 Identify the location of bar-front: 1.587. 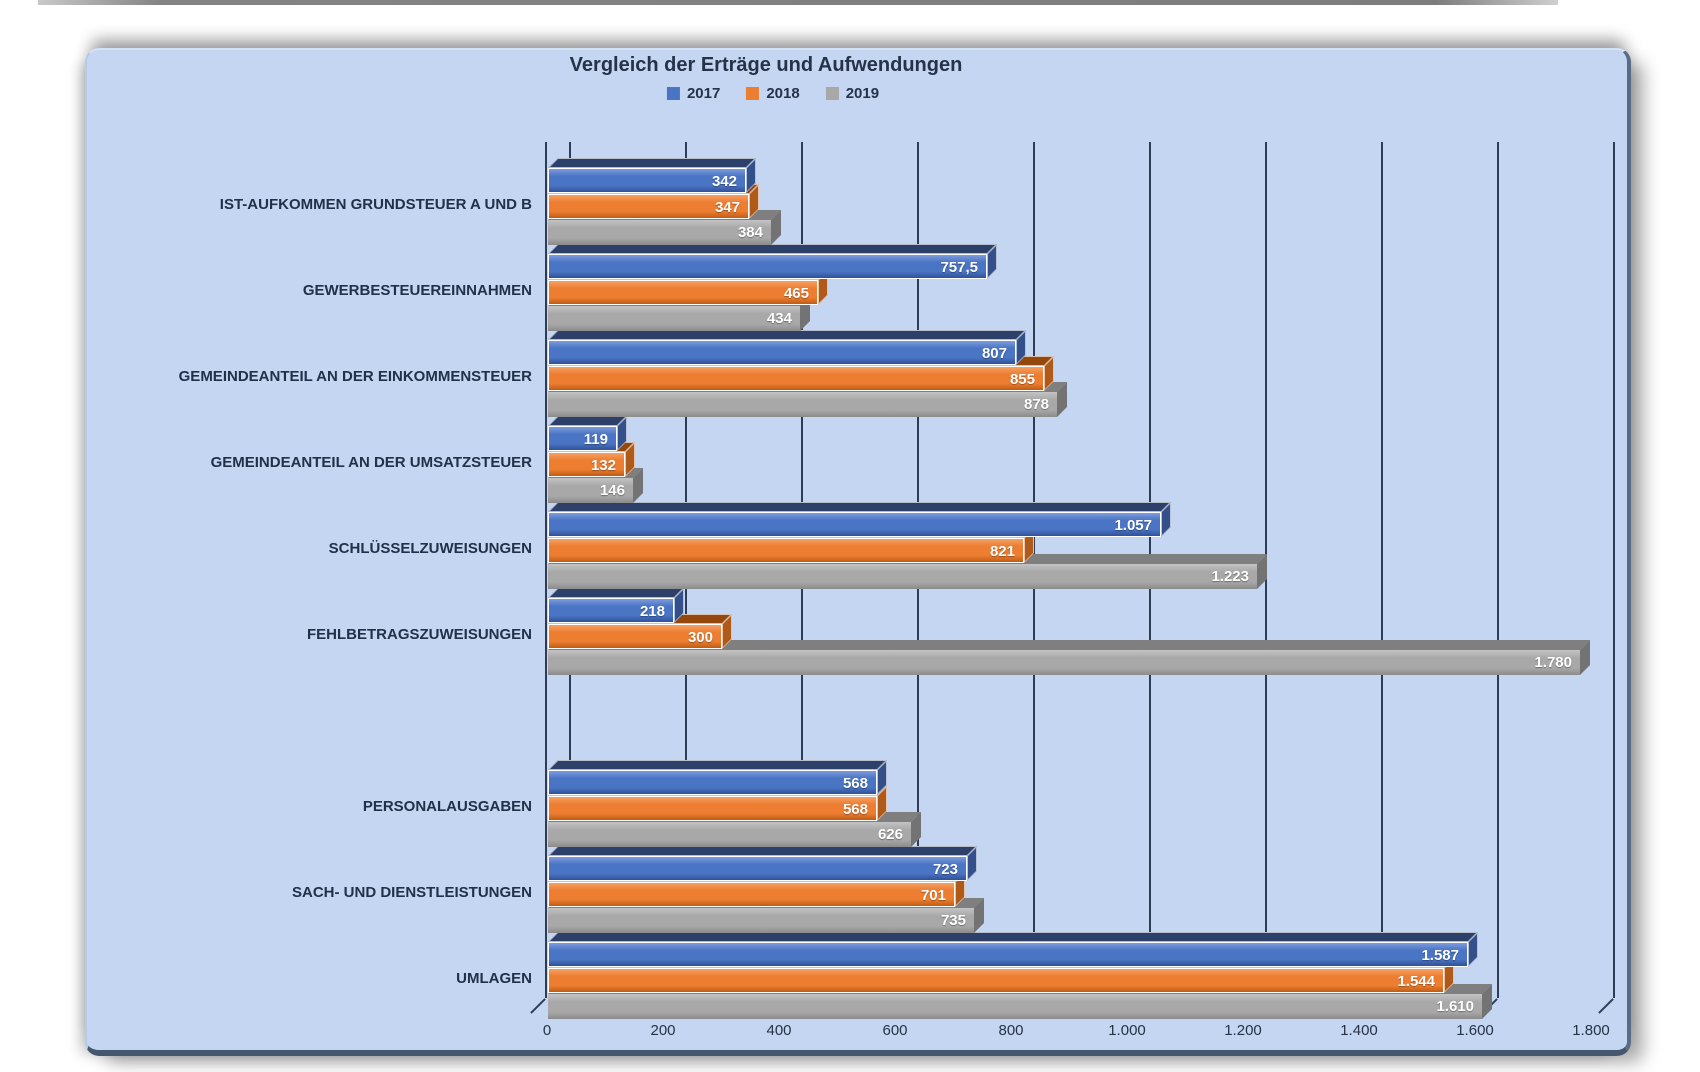
(1008, 954).